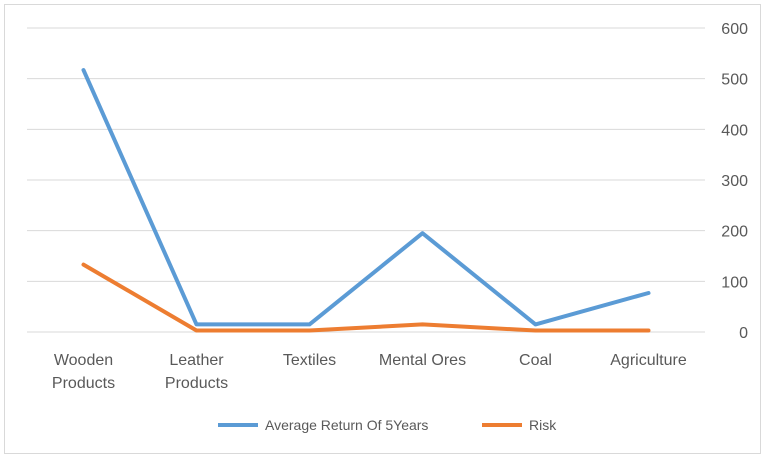  What do you see at coordinates (309, 360) in the screenshot?
I see `x-tick-label: Textiles` at bounding box center [309, 360].